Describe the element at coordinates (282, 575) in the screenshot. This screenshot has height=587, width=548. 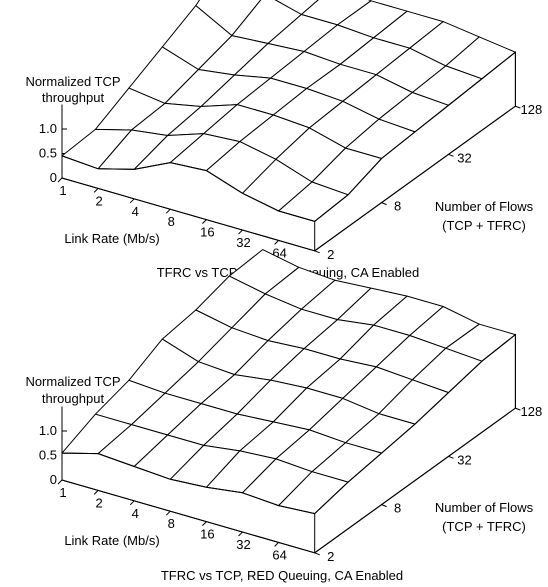
I see `chart-title: TFRC vs TCP, RED Queuing, CA Enabled` at that location.